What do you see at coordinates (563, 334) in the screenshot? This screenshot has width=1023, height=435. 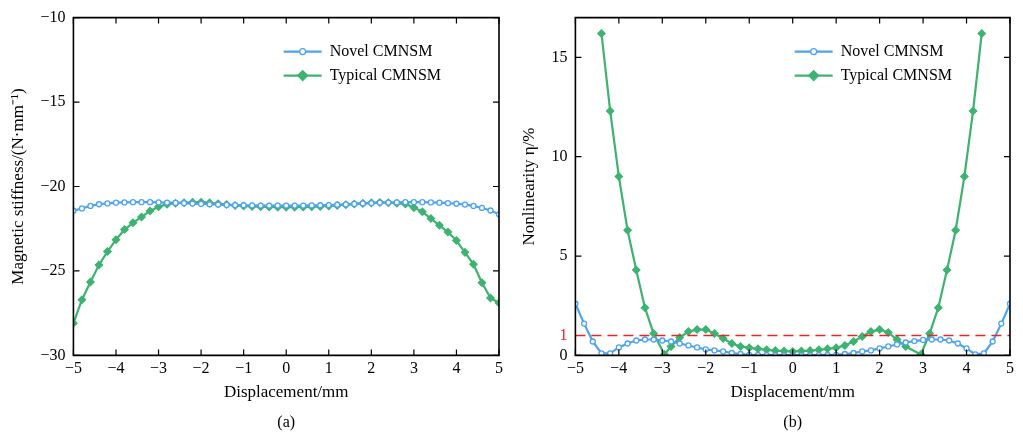 I see `ref-line-label: 1` at bounding box center [563, 334].